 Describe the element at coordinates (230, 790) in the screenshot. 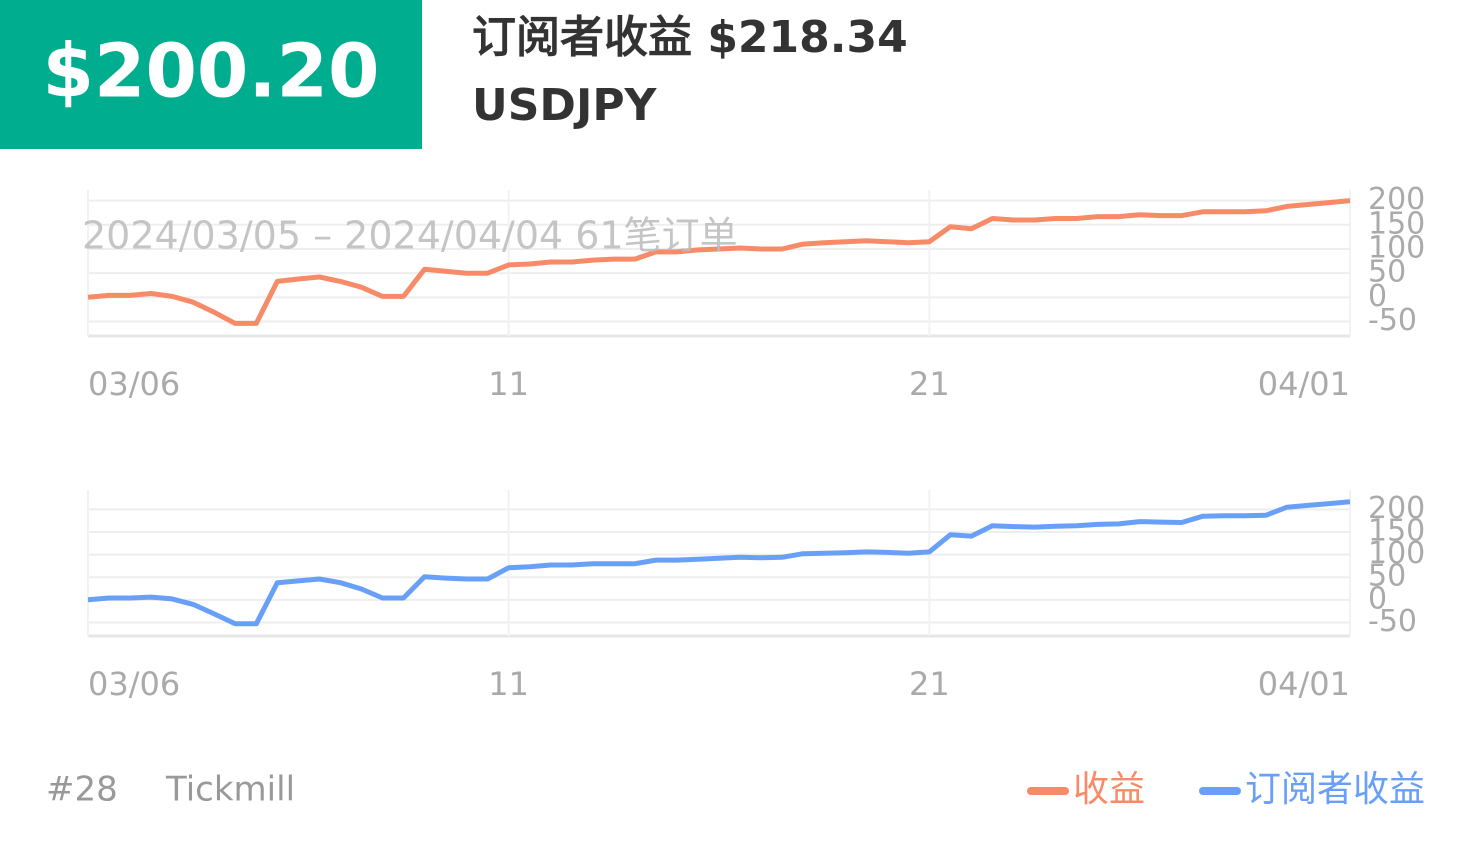

I see `broker: Tickmill` at that location.